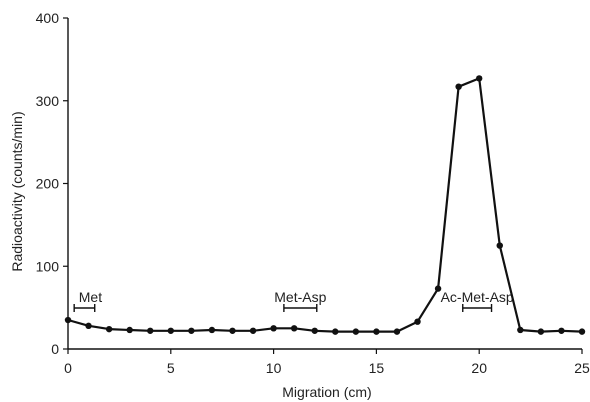 This screenshot has height=402, width=590. Describe the element at coordinates (55, 349) in the screenshot. I see `y-tick-label: 0` at that location.